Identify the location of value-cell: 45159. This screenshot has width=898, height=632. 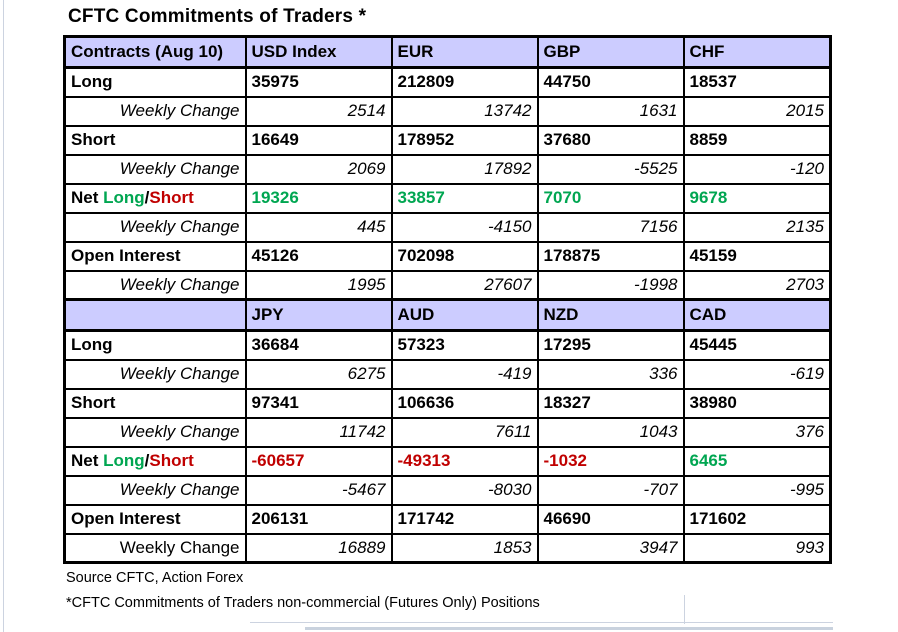
(757, 256).